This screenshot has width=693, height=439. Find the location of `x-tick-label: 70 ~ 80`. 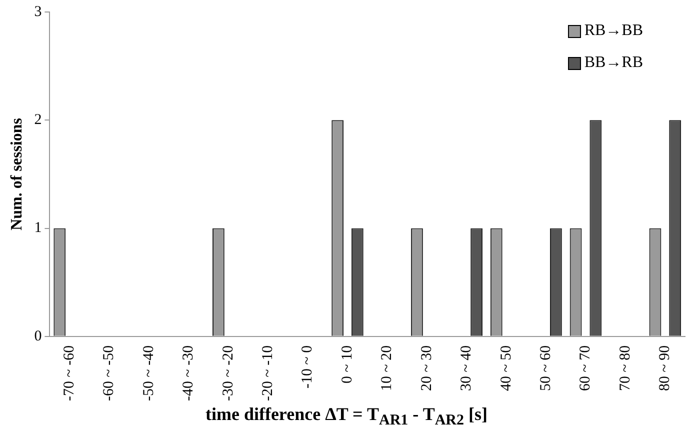

x-tick-label: 70 ~ 80 is located at coordinates (625, 368).